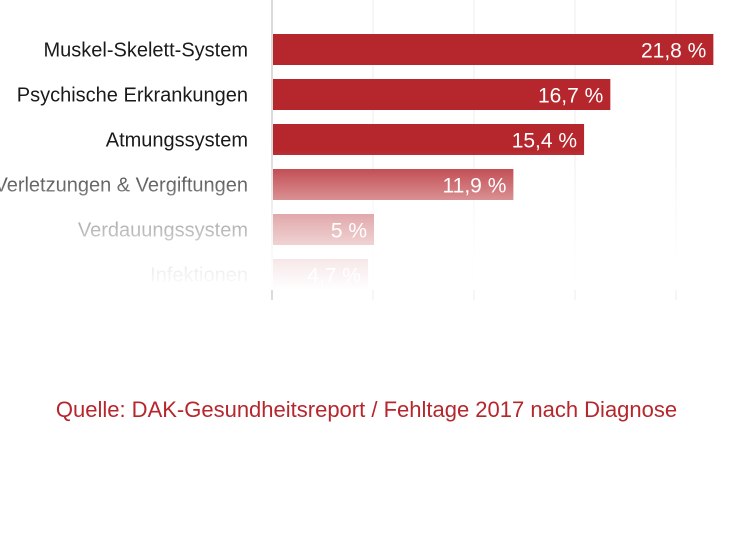  I want to click on value-label: 11,9 %, so click(475, 186).